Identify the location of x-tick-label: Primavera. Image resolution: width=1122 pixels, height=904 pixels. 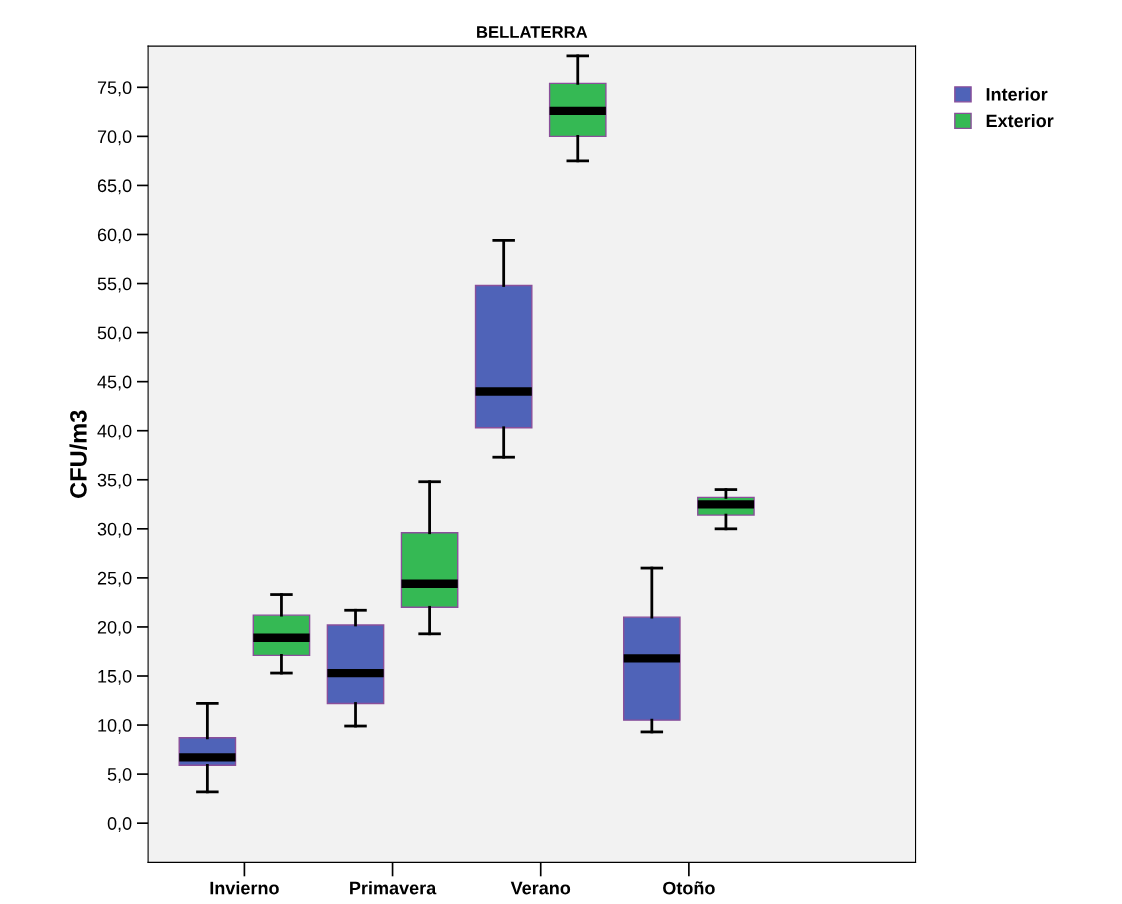
(393, 888).